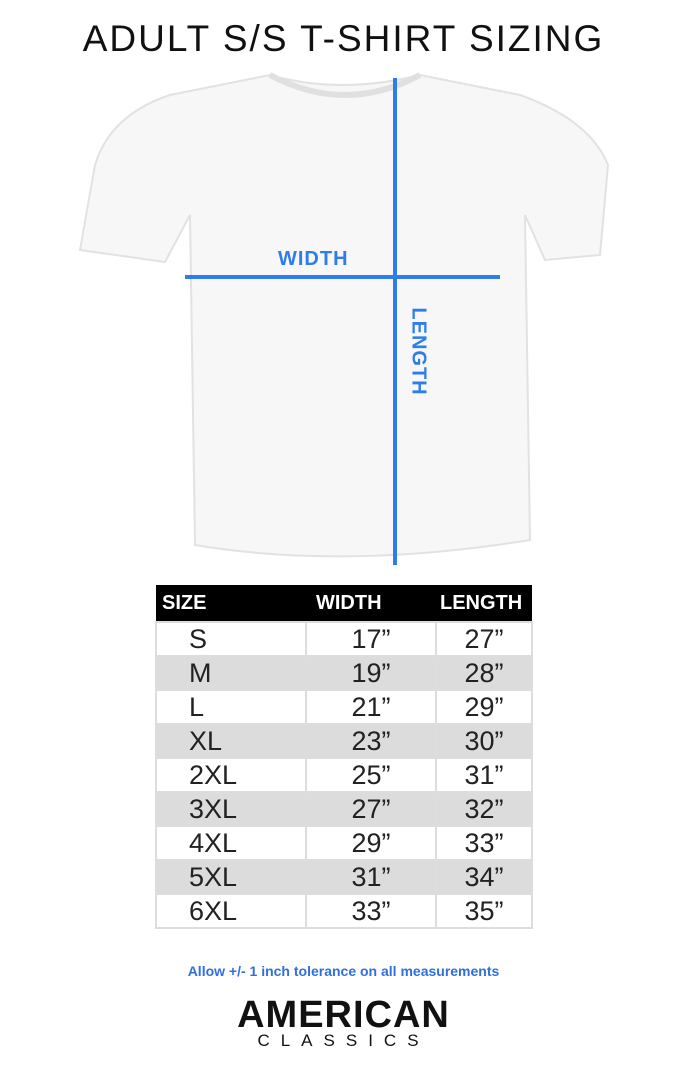 The width and height of the screenshot is (687, 1080). What do you see at coordinates (343, 1040) in the screenshot?
I see `brand-logo-sub: CLASSICS` at bounding box center [343, 1040].